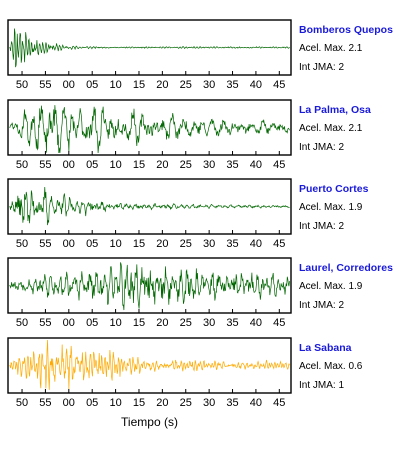 This screenshot has width=410, height=460. What do you see at coordinates (325, 348) in the screenshot?
I see `station-name: La Sabana` at bounding box center [325, 348].